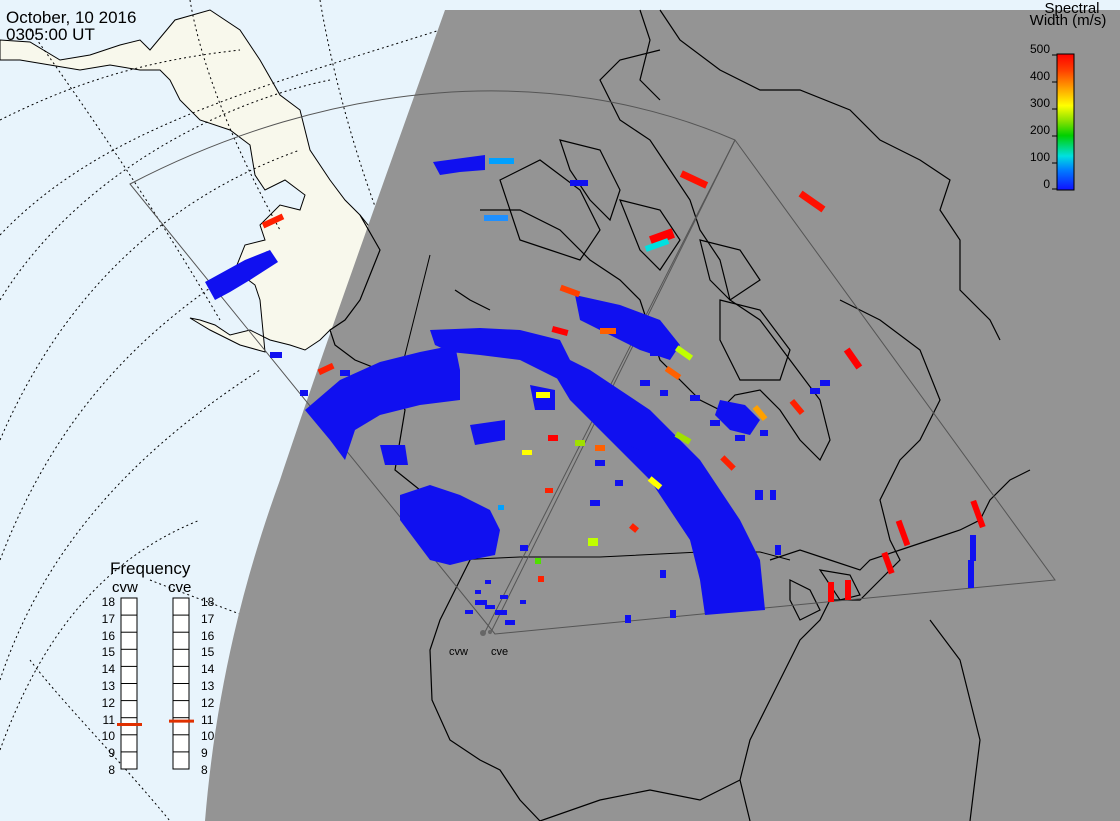  What do you see at coordinates (1072, 8) in the screenshot?
I see `colorbar-title: Spectral` at bounding box center [1072, 8].